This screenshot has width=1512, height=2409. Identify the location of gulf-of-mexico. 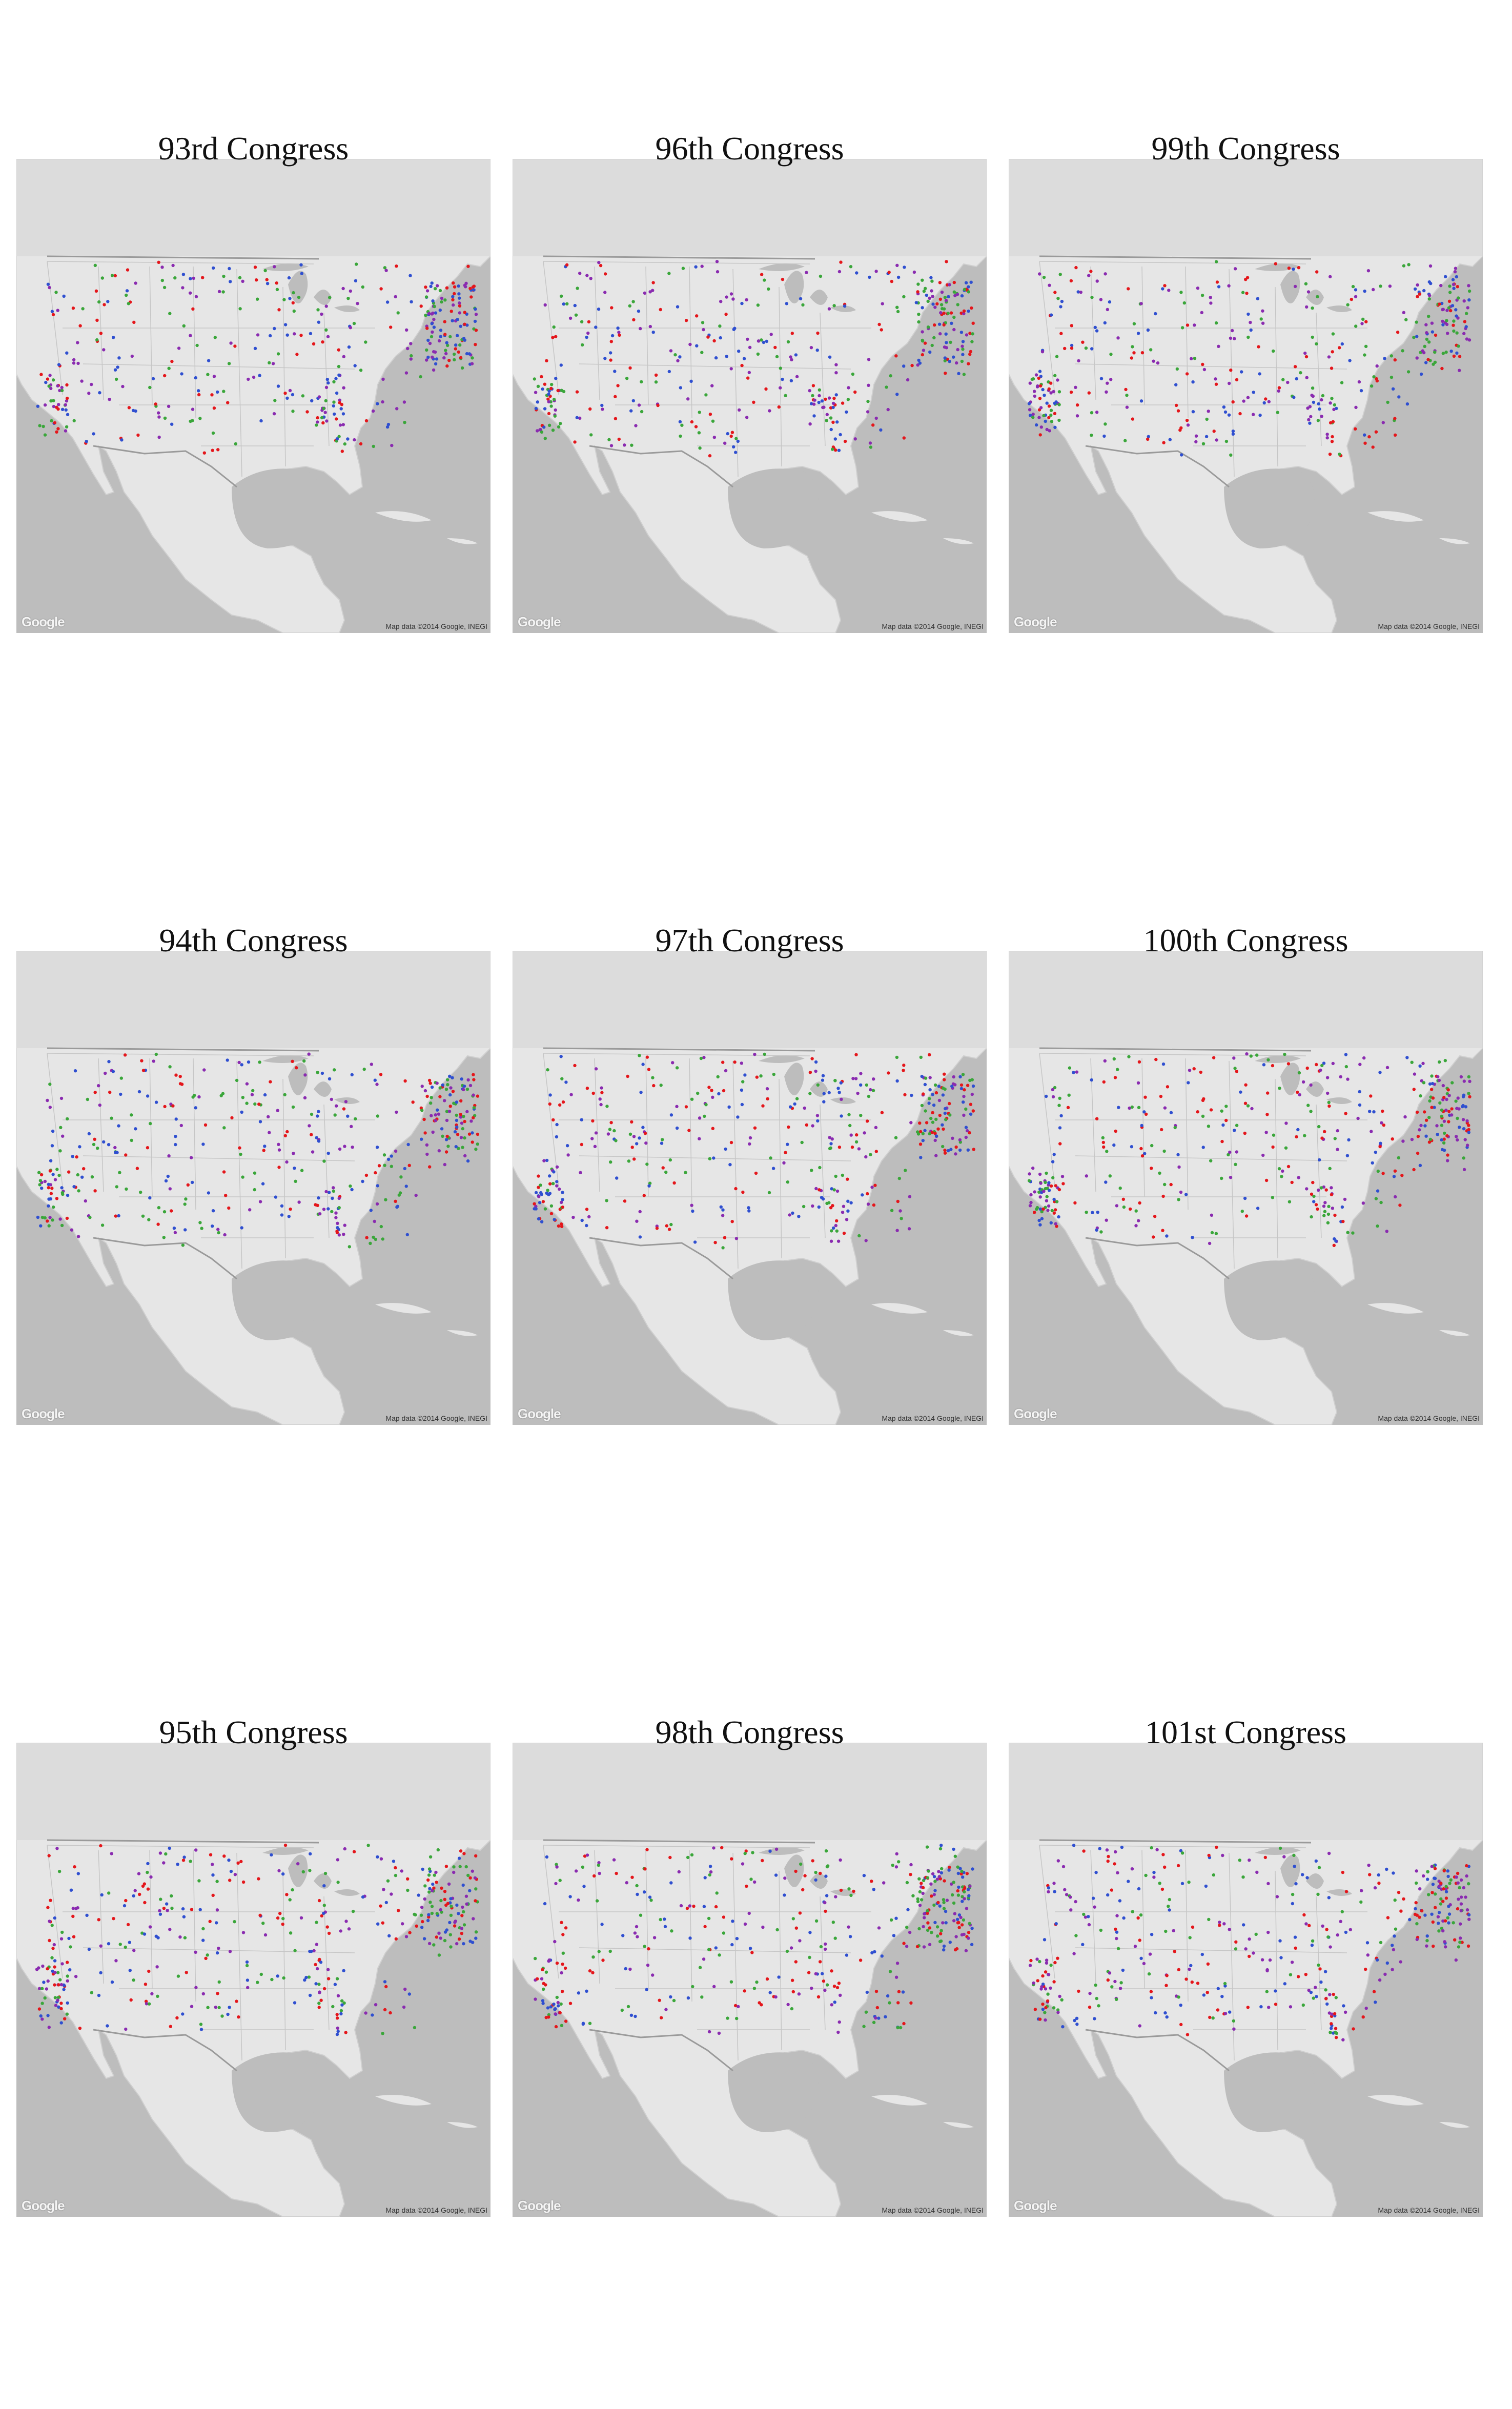
(774, 1300).